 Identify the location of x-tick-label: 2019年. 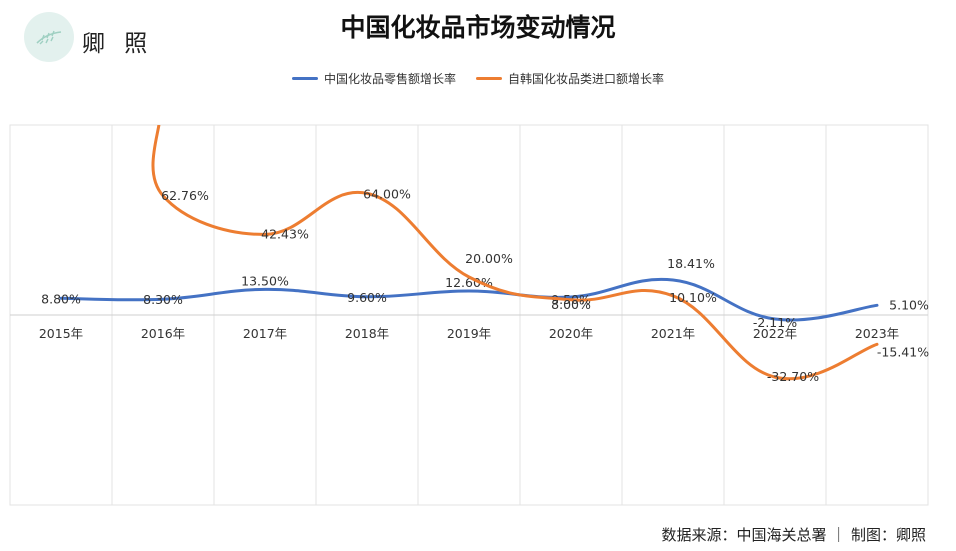
(469, 333).